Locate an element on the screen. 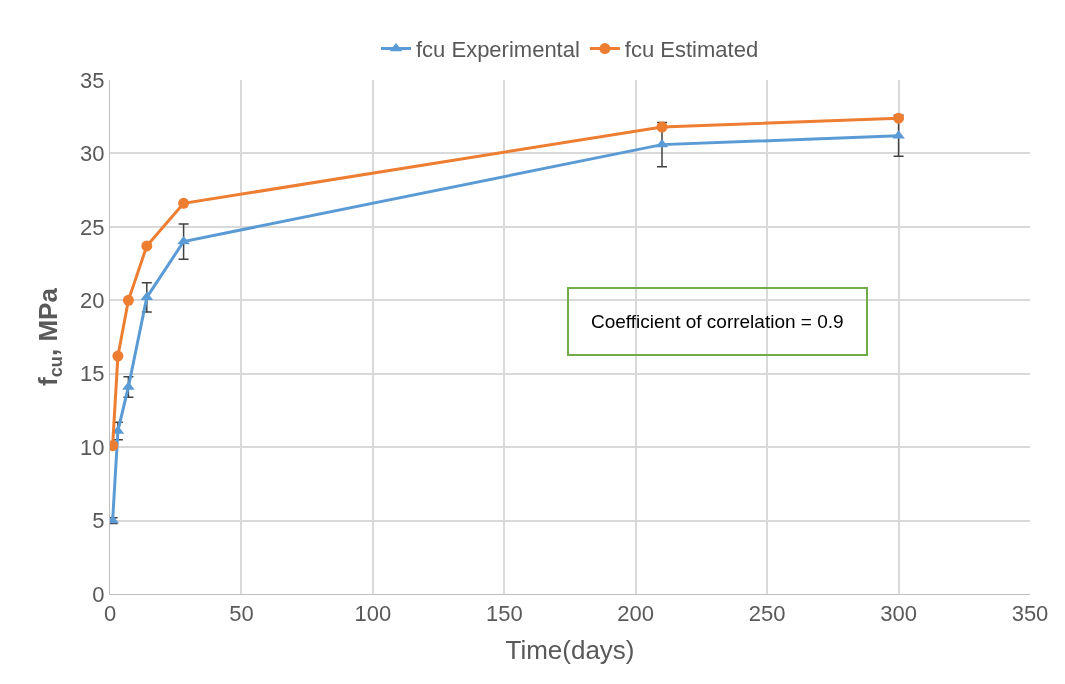  legend-label: fcu Estimated is located at coordinates (691, 50).